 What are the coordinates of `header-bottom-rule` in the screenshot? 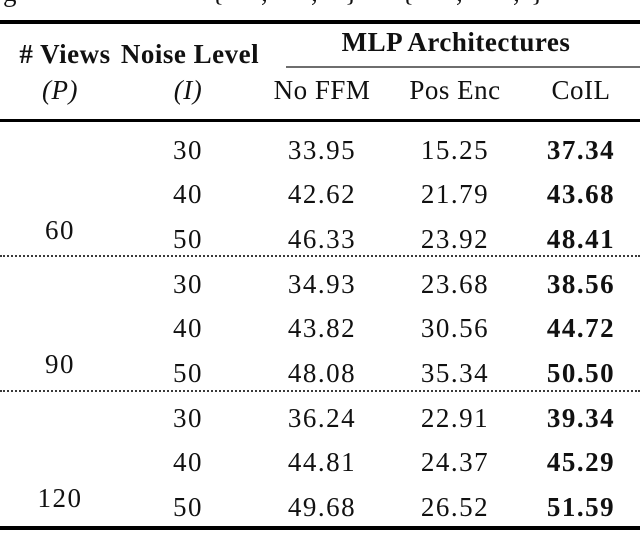 It's located at (320, 120).